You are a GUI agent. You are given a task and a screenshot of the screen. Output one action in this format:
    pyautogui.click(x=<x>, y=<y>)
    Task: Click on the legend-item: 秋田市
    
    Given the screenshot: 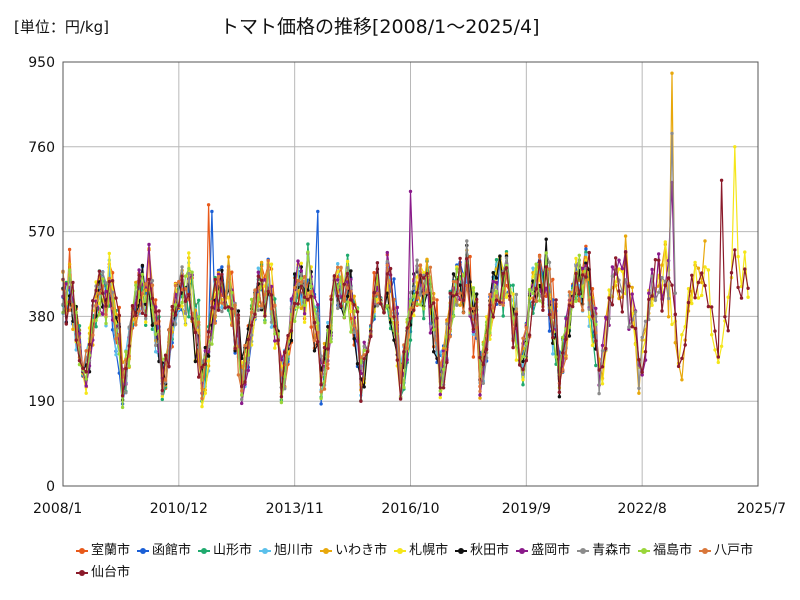 What is the action you would take?
    pyautogui.click(x=482, y=551)
    